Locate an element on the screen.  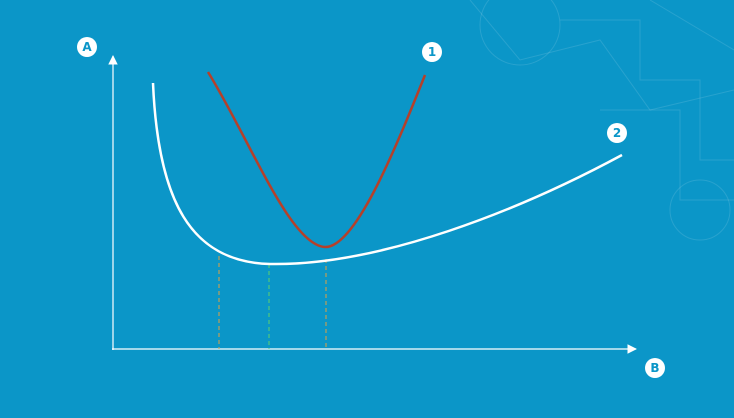
curve-label: 1 is located at coordinates (432, 52).